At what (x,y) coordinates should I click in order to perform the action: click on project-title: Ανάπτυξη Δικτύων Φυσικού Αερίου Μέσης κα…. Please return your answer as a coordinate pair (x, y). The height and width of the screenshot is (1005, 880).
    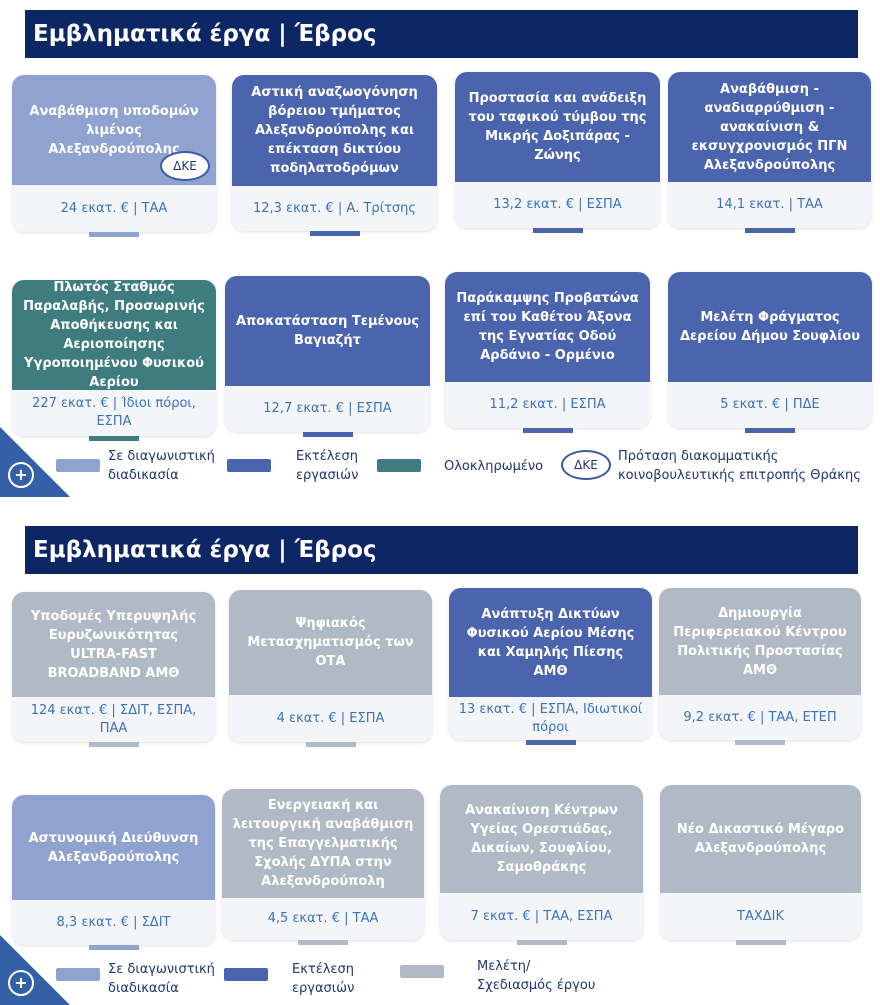
    Looking at the image, I should click on (550, 642).